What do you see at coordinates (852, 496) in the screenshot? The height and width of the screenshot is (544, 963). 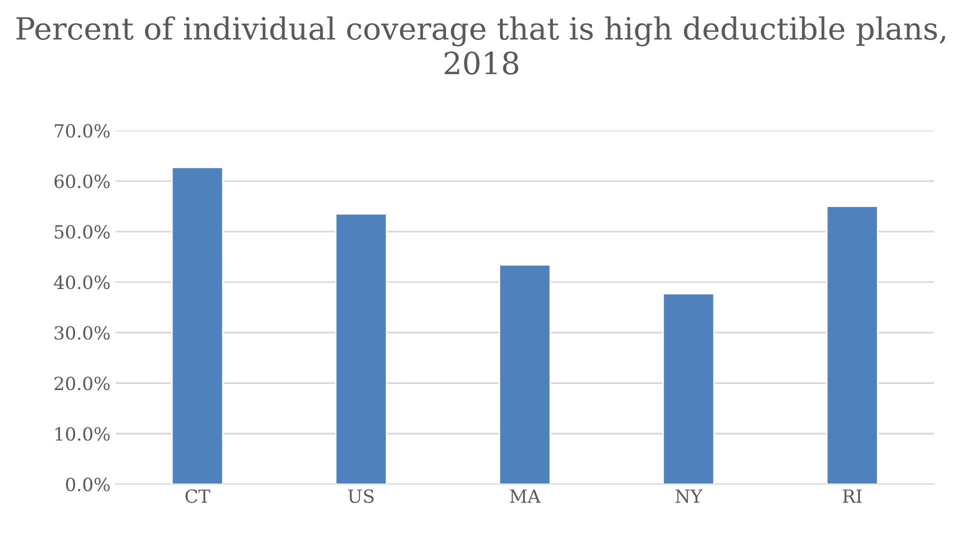 I see `x-tick-label: RI` at bounding box center [852, 496].